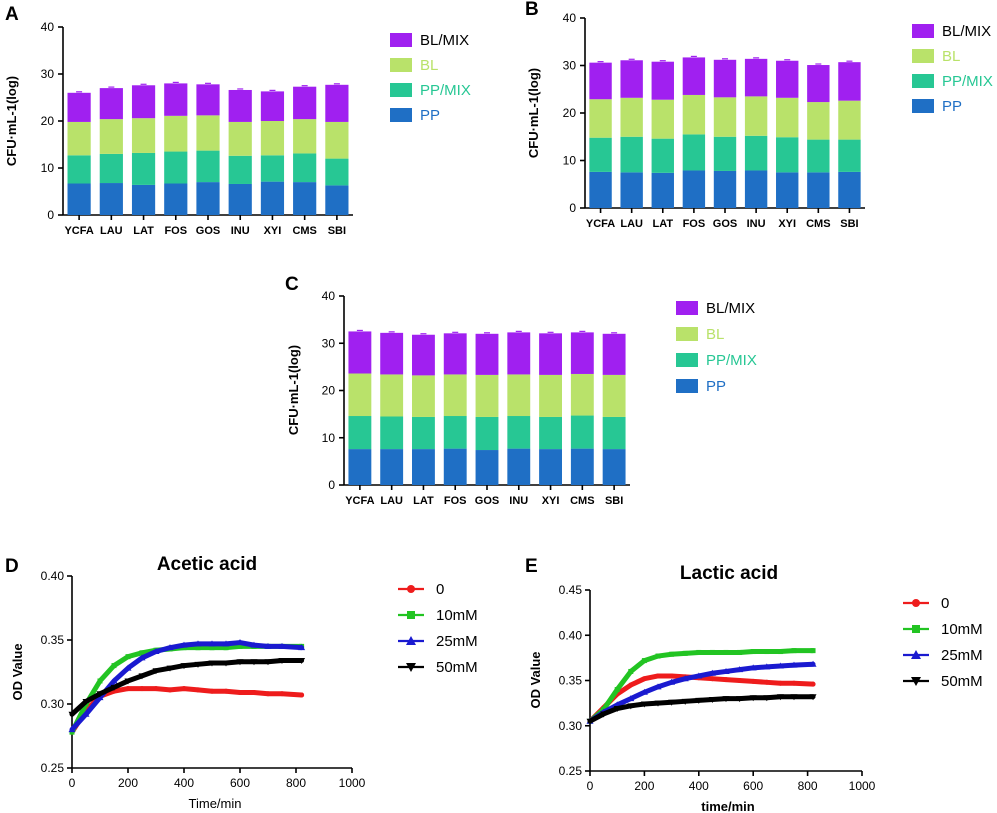  What do you see at coordinates (292, 284) in the screenshot?
I see `panel-letter: C` at bounding box center [292, 284].